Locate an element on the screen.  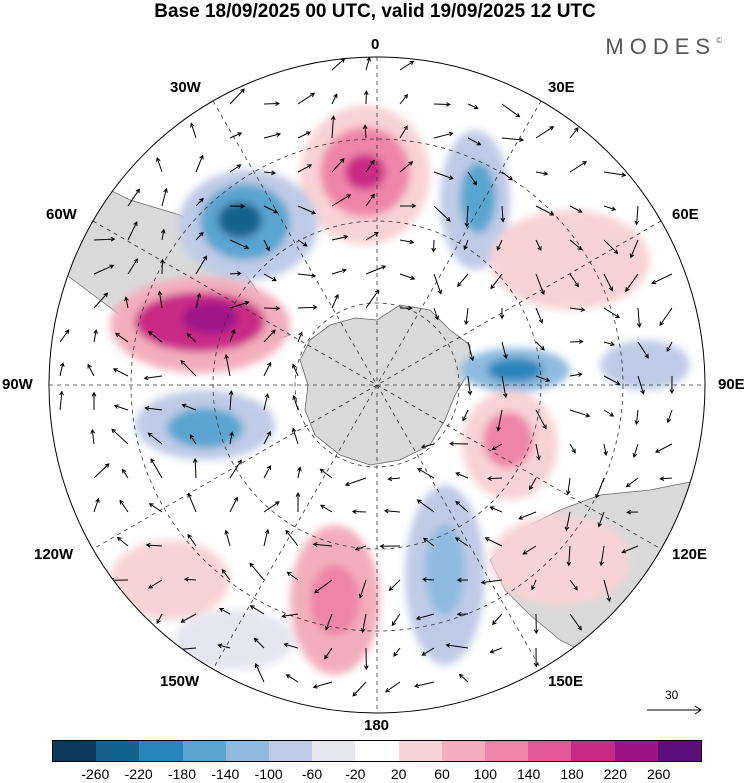
anomaly-negative-east-atlantic-core is located at coordinates (478, 198).